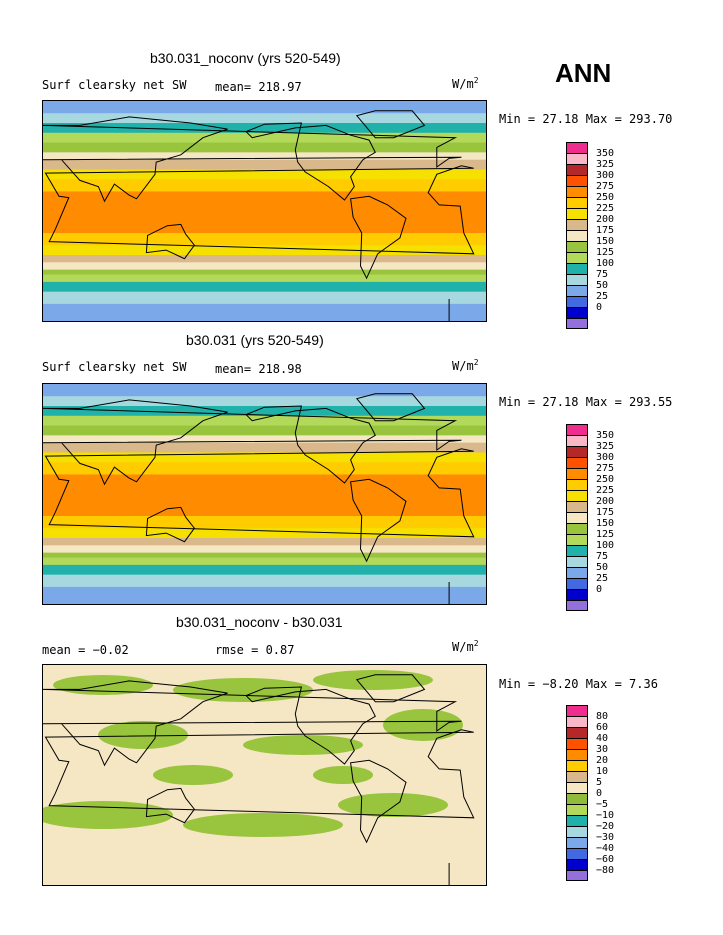  Describe the element at coordinates (605, 501) in the screenshot. I see `colorbar-tick-label: 200` at that location.